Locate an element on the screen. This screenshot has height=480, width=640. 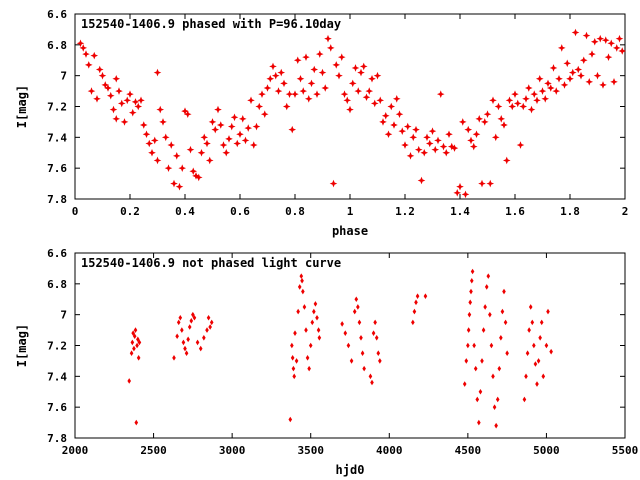
unphased-x-tick-label: 2500 is located at coordinates (153, 450).